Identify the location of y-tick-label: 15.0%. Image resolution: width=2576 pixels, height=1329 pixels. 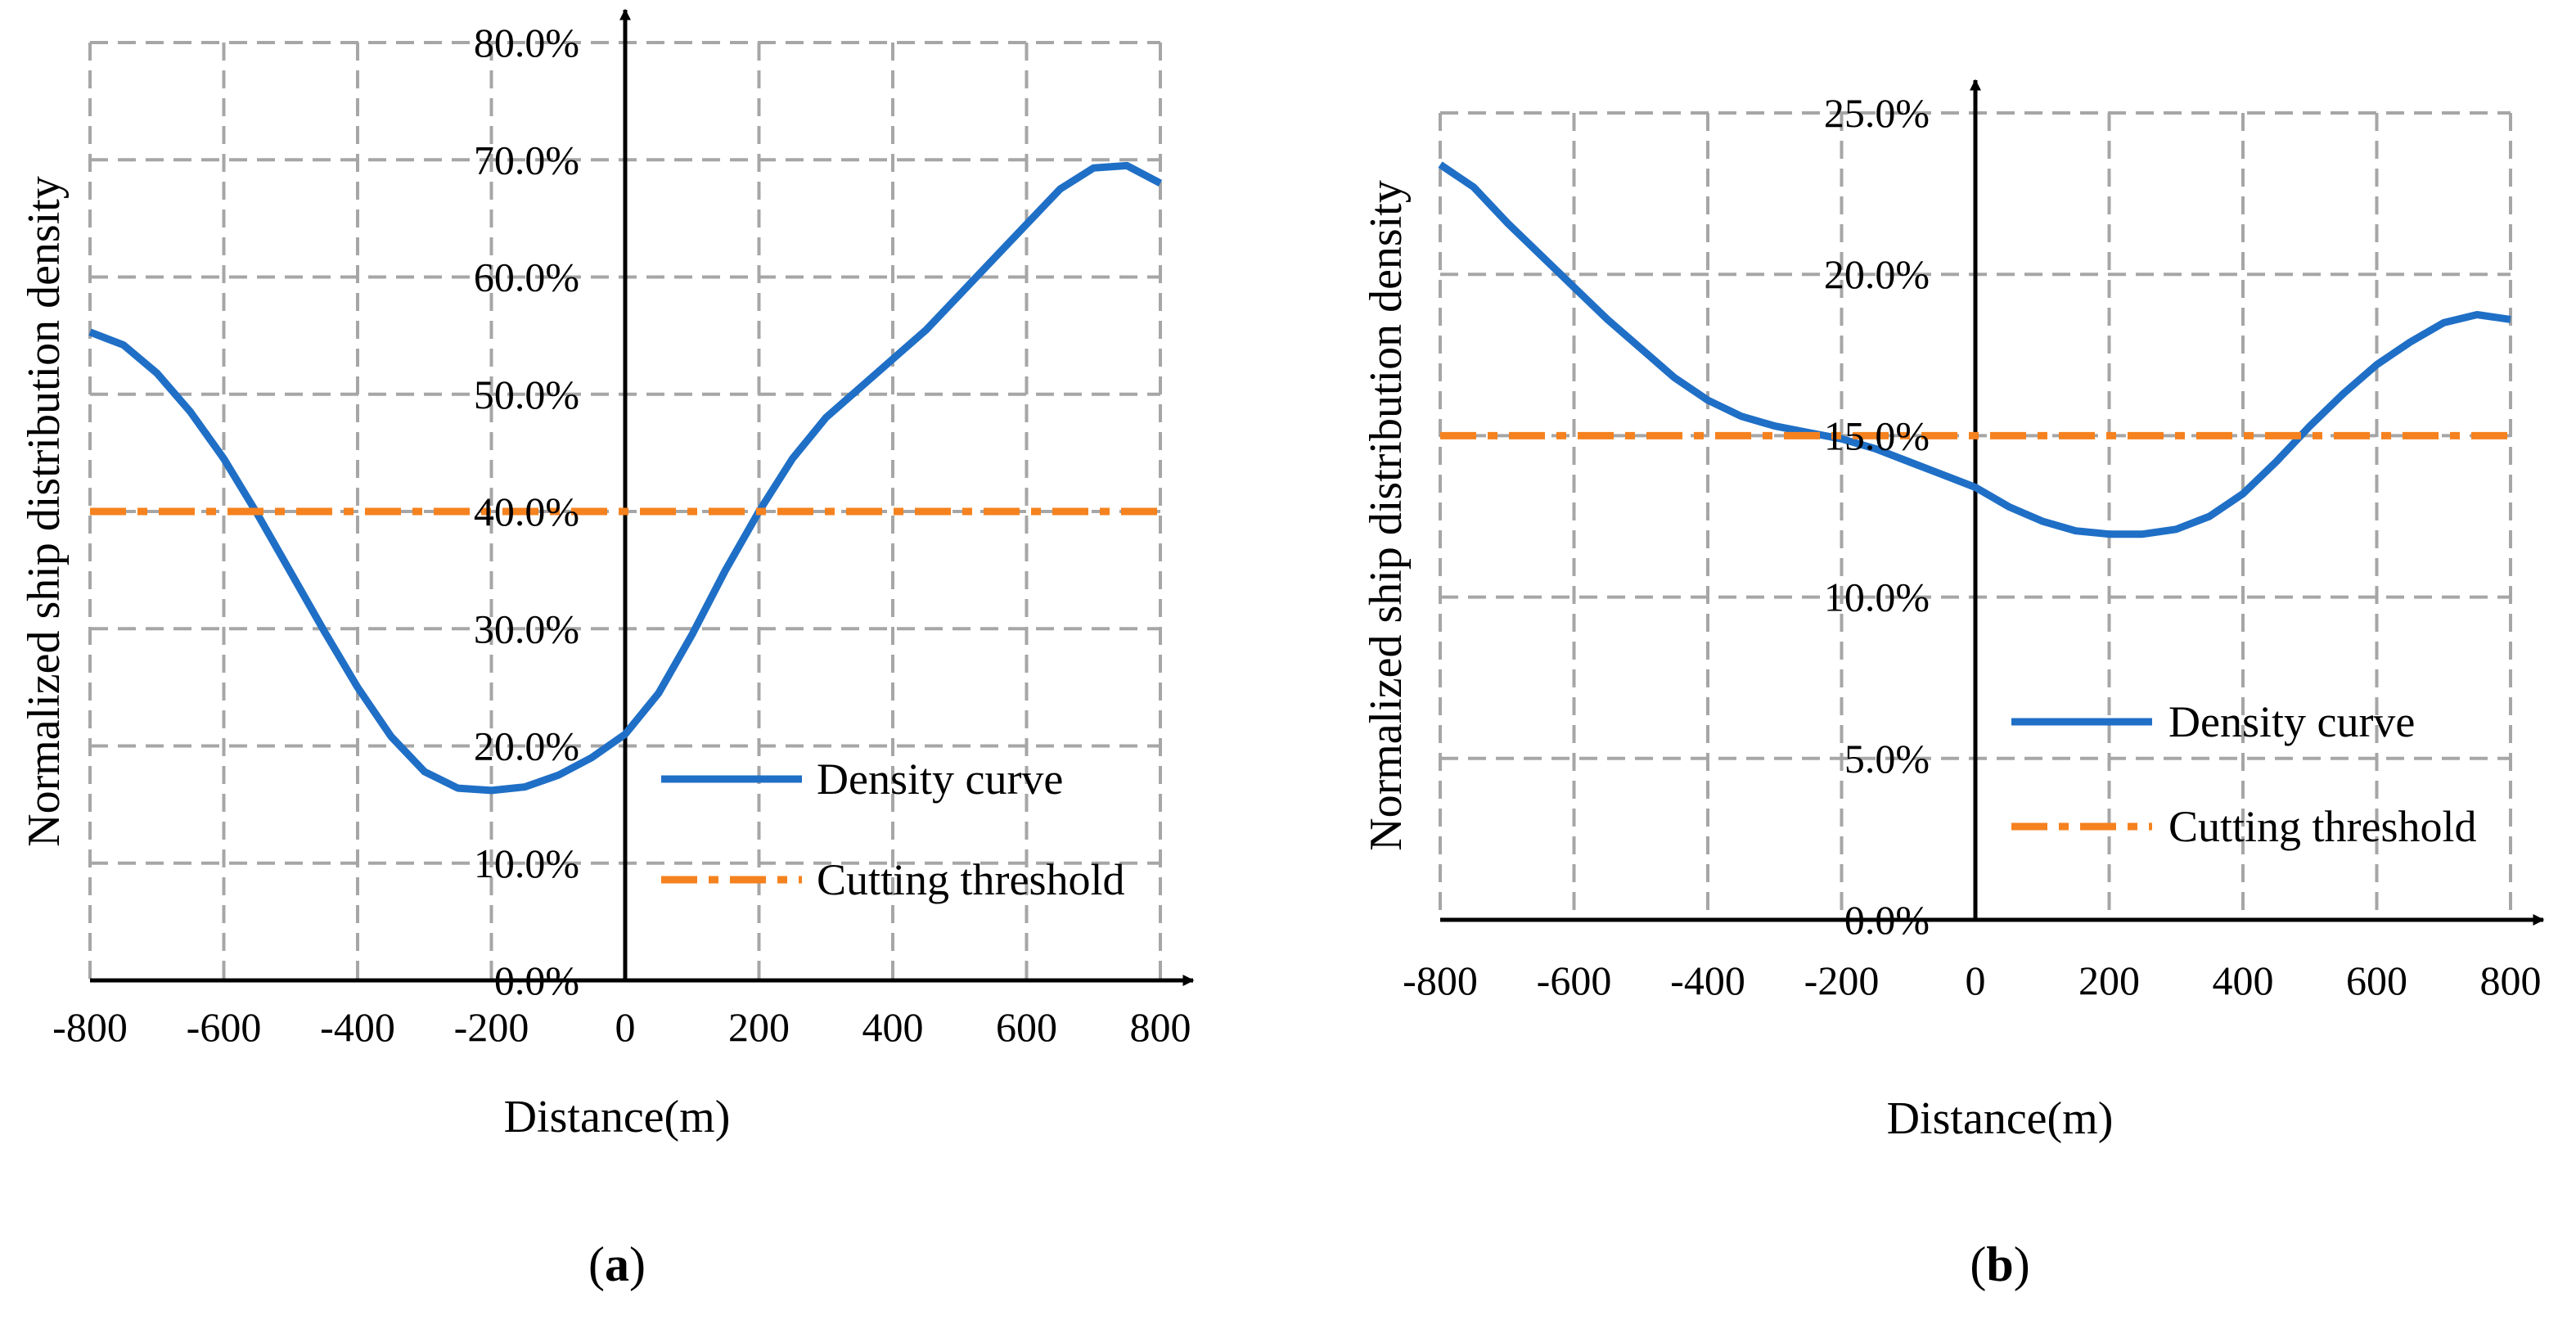
(1877, 435).